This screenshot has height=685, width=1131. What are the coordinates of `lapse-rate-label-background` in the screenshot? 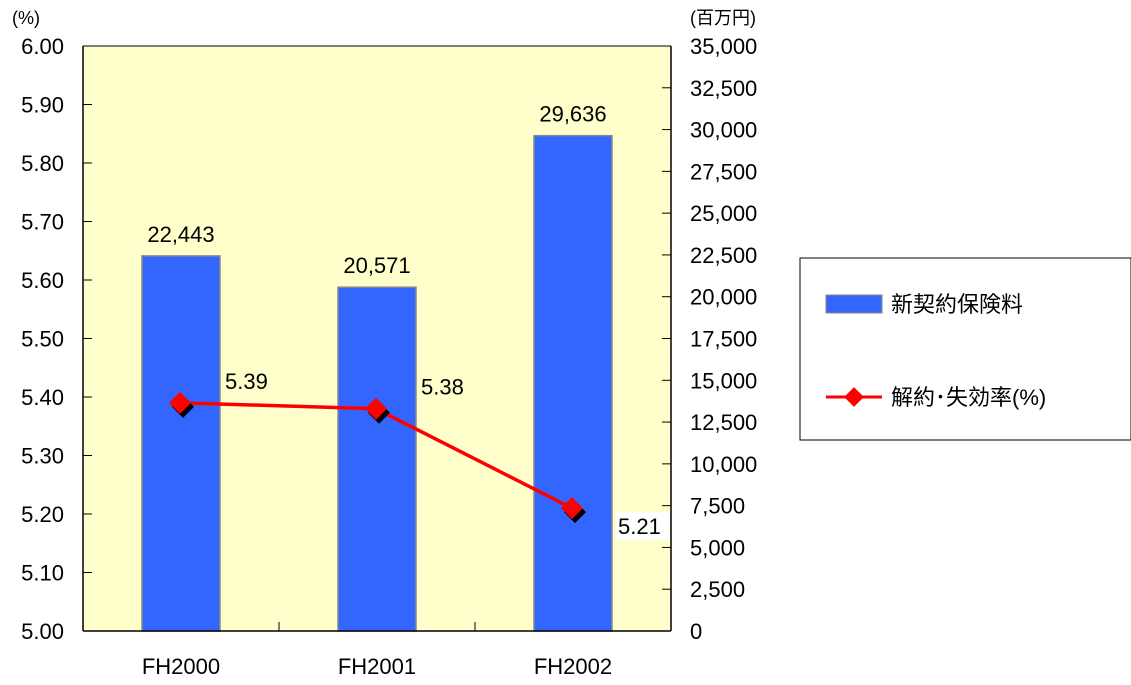 It's located at (643, 526).